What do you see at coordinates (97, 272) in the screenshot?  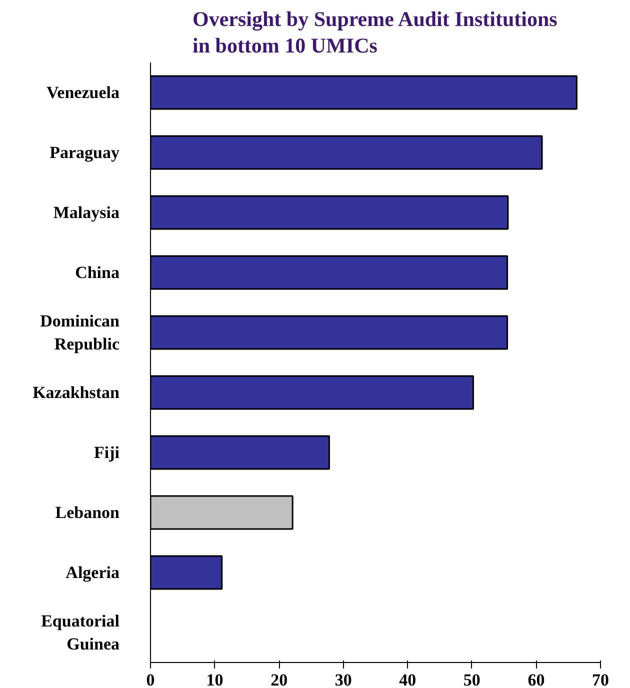 I see `y-tick-label: China` at bounding box center [97, 272].